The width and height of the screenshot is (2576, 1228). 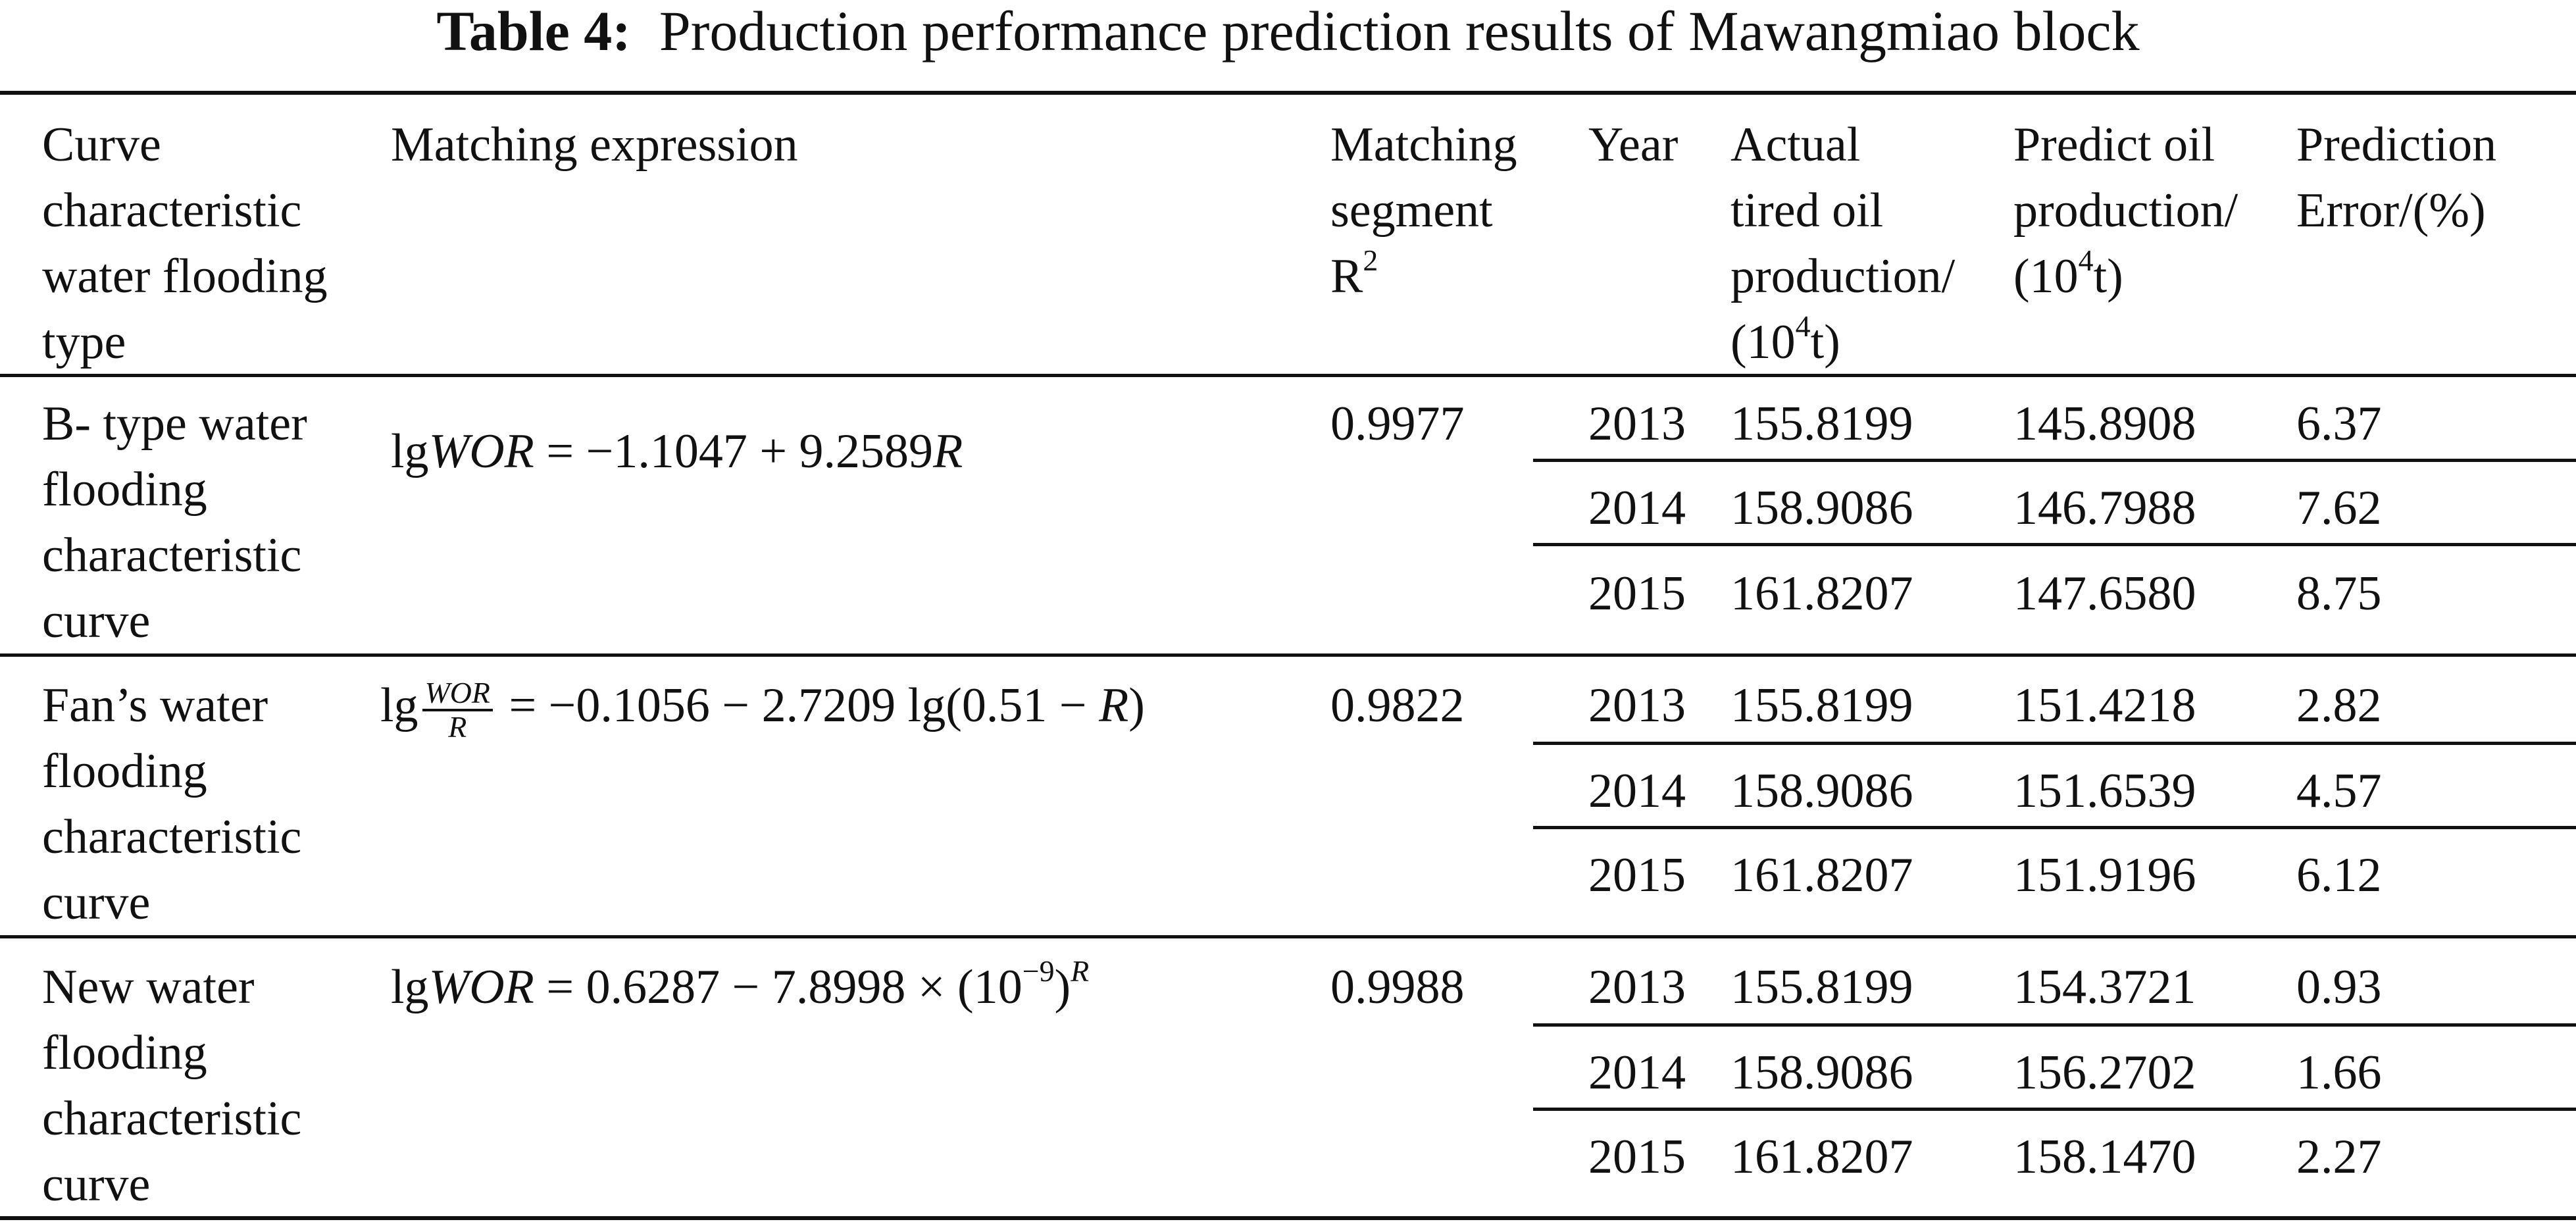 I want to click on r2-cell: 0.9988, so click(x=1397, y=987).